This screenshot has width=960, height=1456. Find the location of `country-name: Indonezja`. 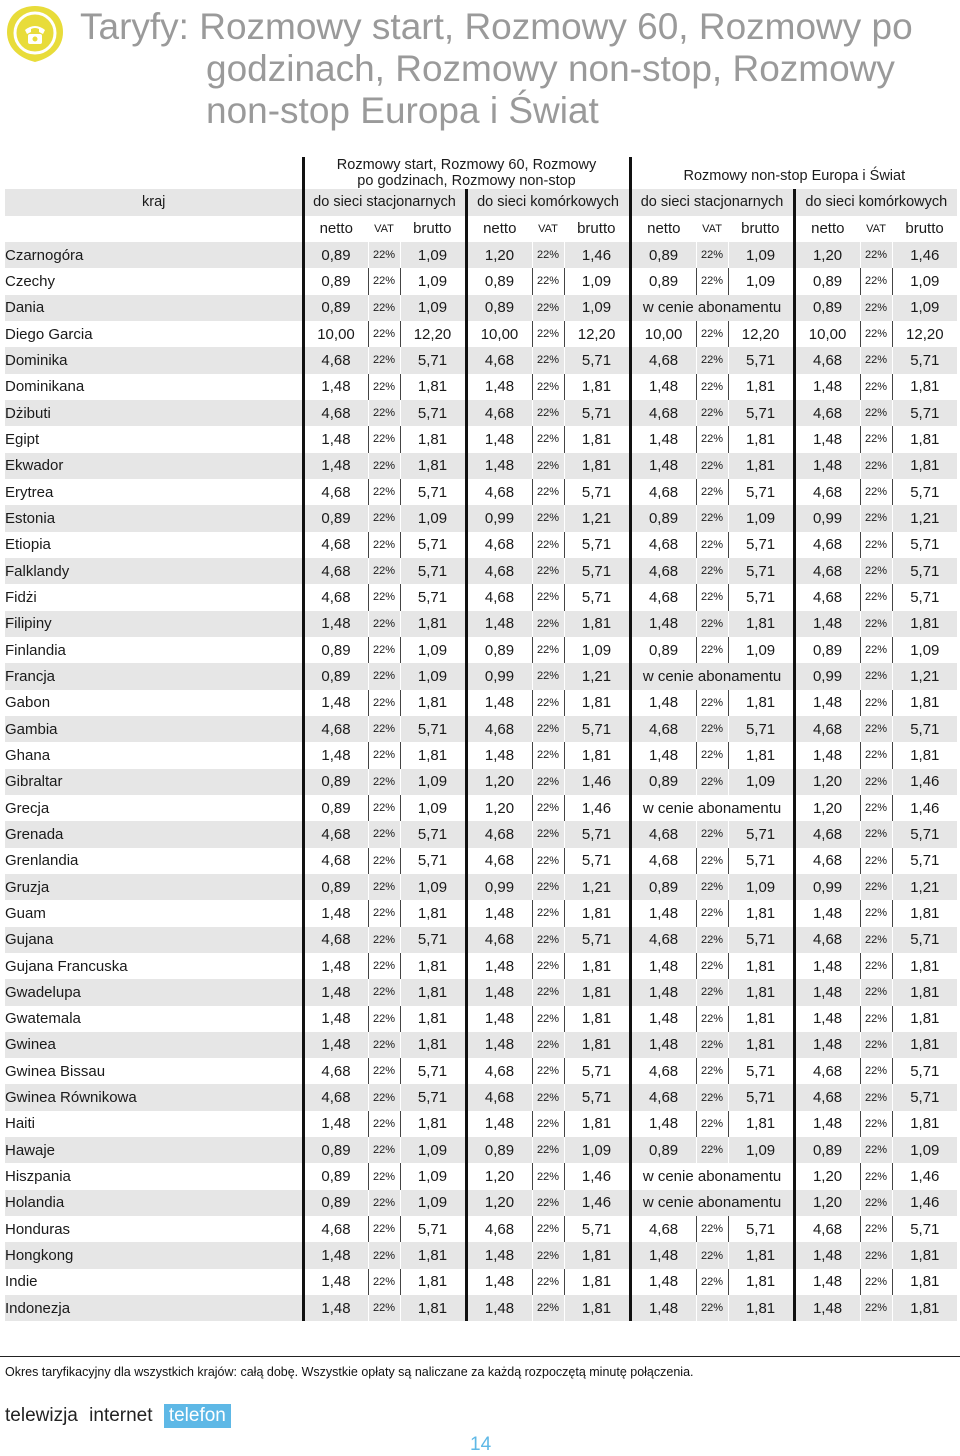

country-name: Indonezja is located at coordinates (154, 1308).